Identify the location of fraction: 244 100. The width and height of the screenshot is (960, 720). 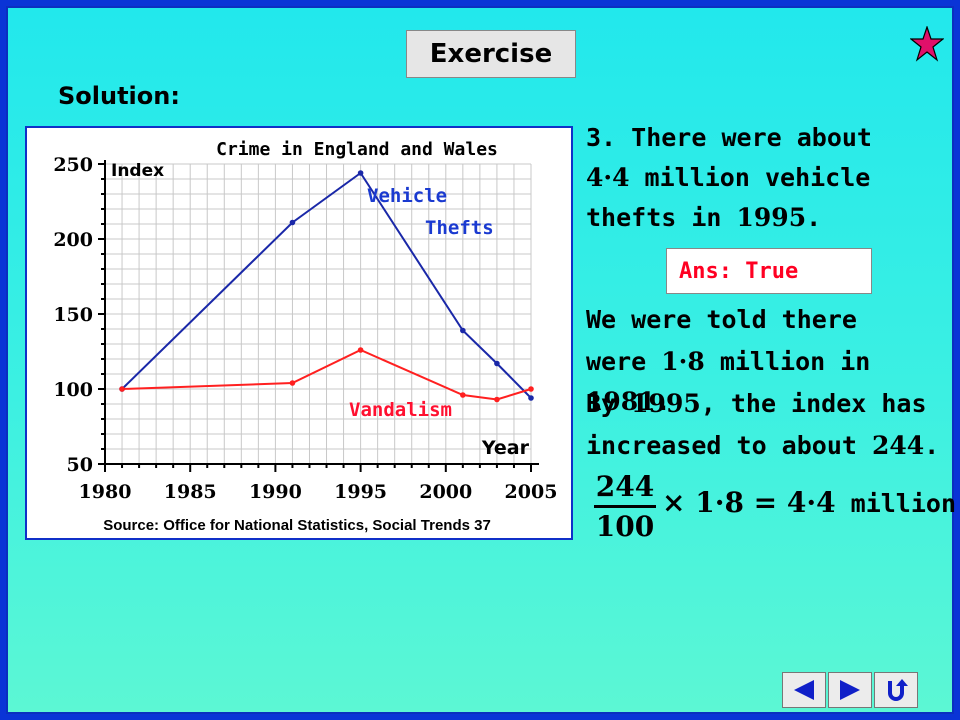
(625, 506).